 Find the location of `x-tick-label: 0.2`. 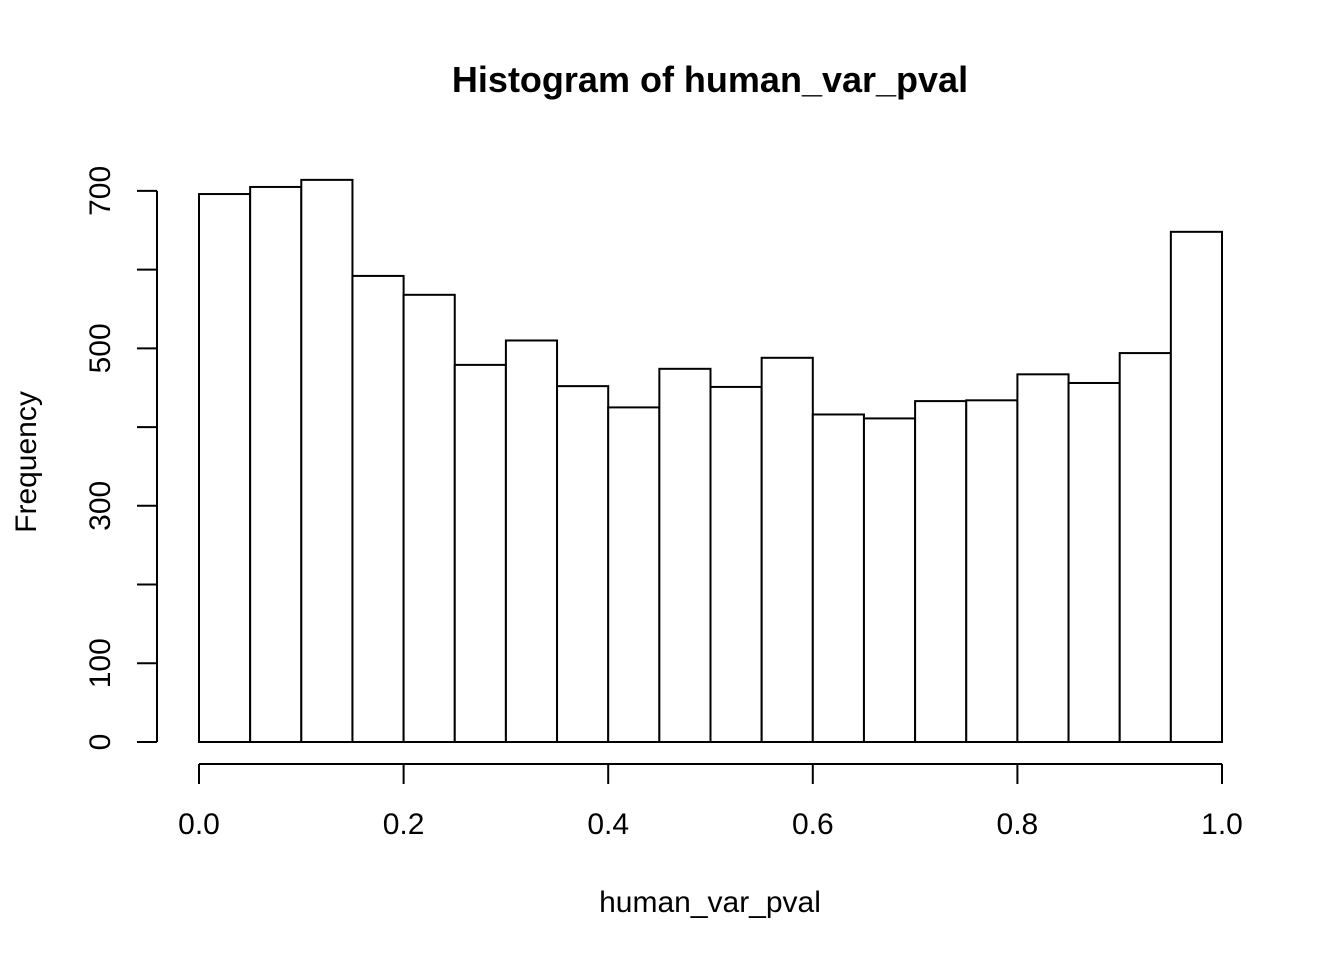

x-tick-label: 0.2 is located at coordinates (404, 824).